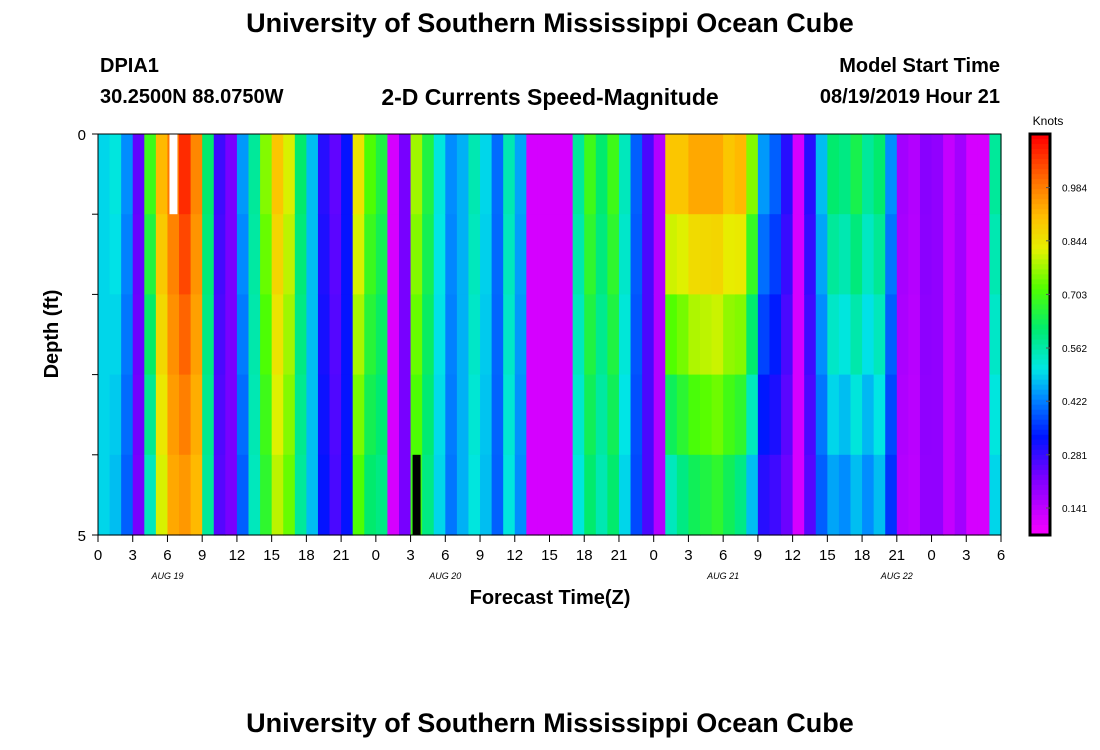 The width and height of the screenshot is (1100, 750). I want to click on colorbar-tick-label: 0.984, so click(1074, 189).